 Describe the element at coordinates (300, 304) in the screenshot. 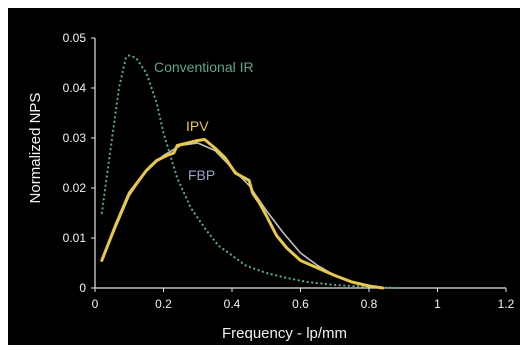

I see `x-tick-label: 0.6` at that location.